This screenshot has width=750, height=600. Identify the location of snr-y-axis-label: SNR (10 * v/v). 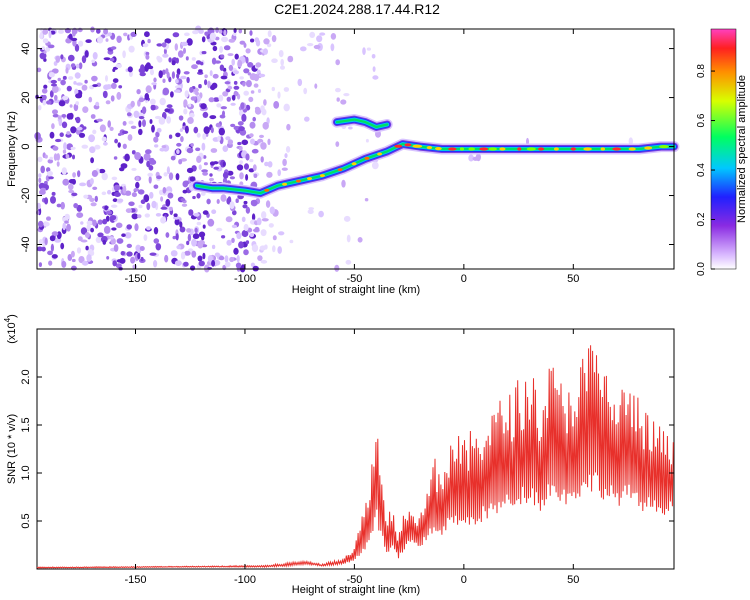
(12, 449).